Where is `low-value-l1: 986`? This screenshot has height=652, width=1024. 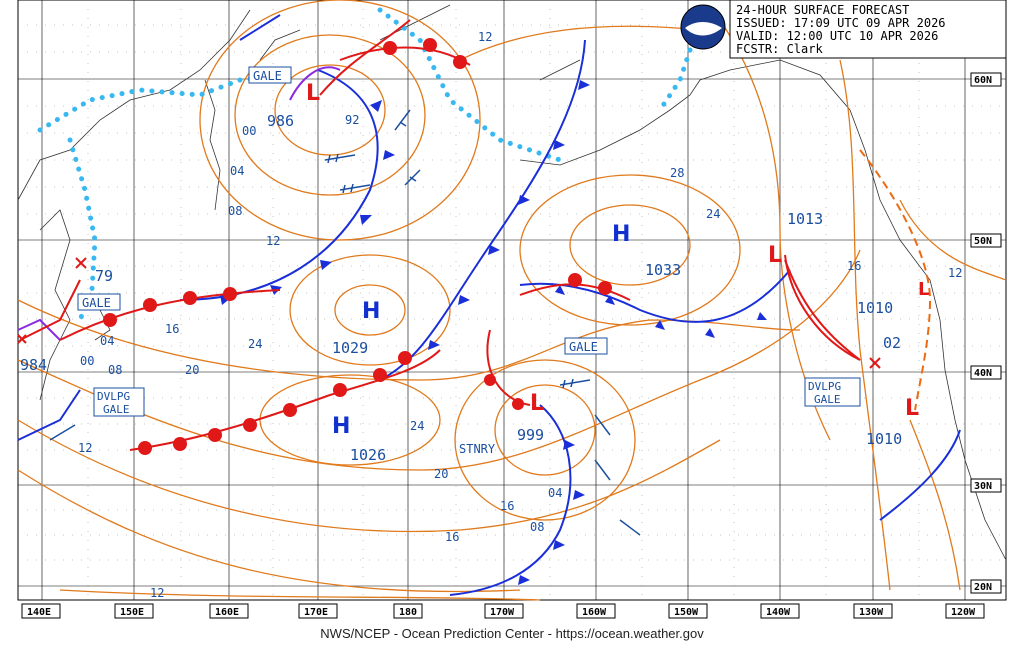 low-value-l1: 986 is located at coordinates (280, 121).